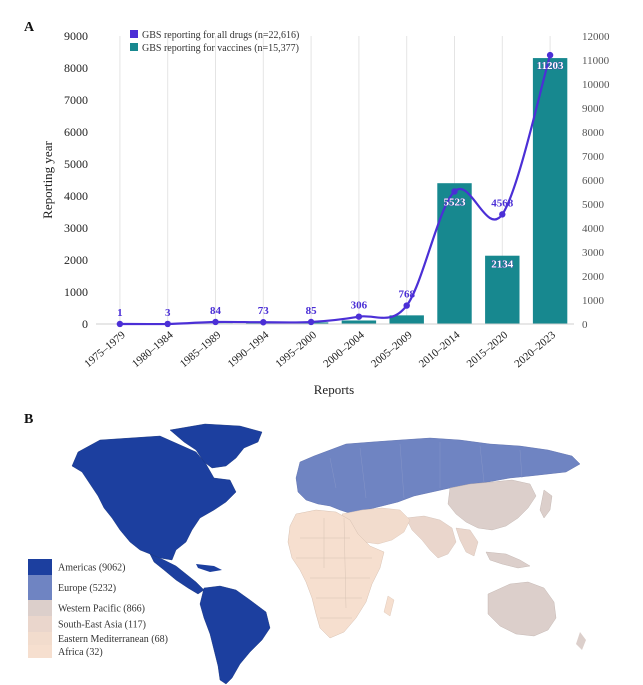 The height and width of the screenshot is (685, 643). Describe the element at coordinates (455, 202) in the screenshot. I see `line-label-7: 5523` at that location.